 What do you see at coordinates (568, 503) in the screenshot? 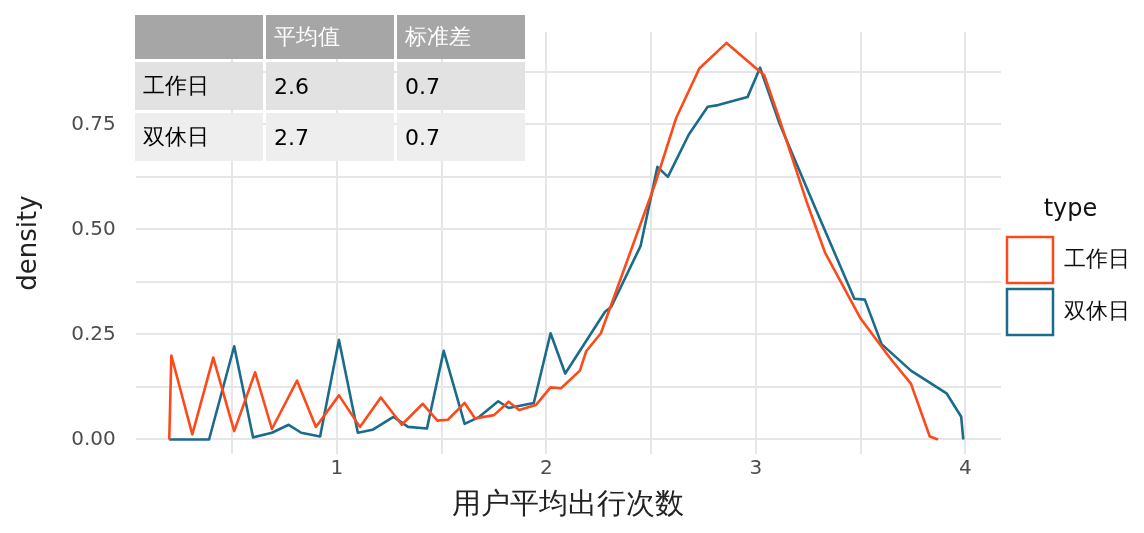
I see `x-axis-title: 用户平均出行次数` at bounding box center [568, 503].